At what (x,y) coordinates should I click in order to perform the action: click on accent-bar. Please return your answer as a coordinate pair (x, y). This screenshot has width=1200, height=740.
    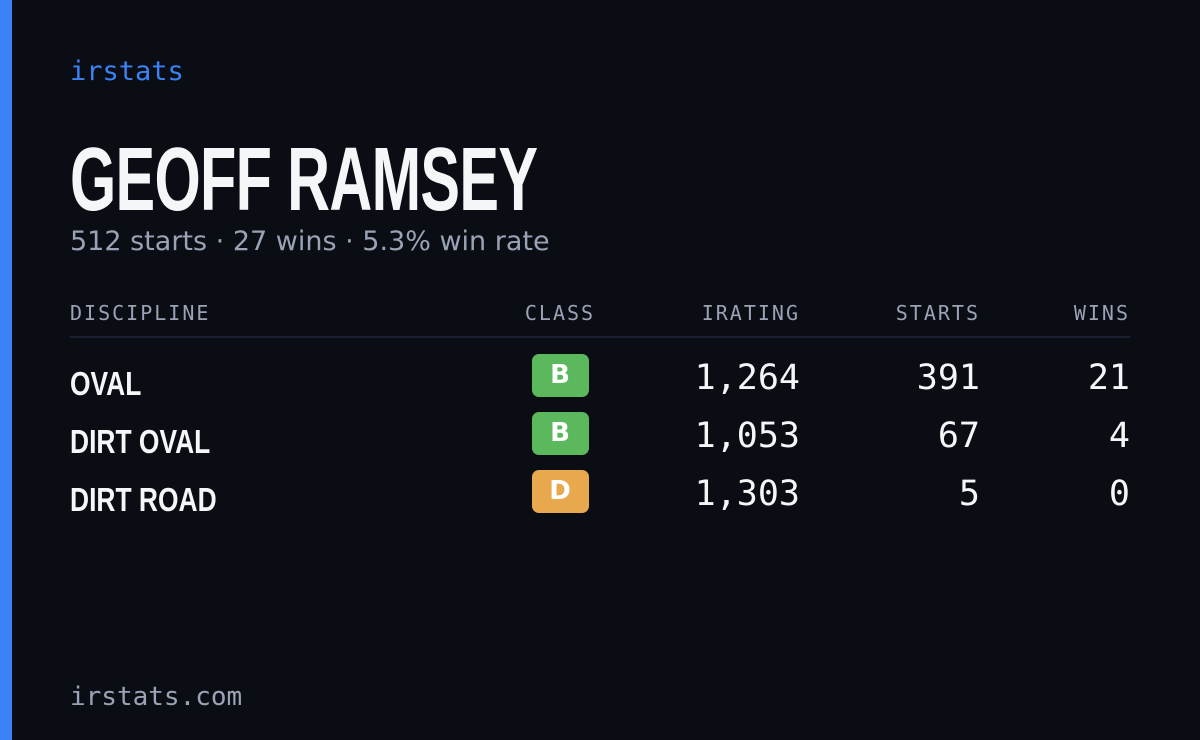
    Looking at the image, I should click on (6, 370).